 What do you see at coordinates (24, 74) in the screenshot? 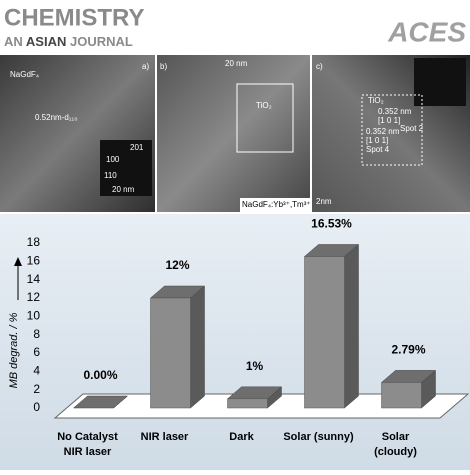
I see `panel-text: NaGdF₄` at bounding box center [24, 74].